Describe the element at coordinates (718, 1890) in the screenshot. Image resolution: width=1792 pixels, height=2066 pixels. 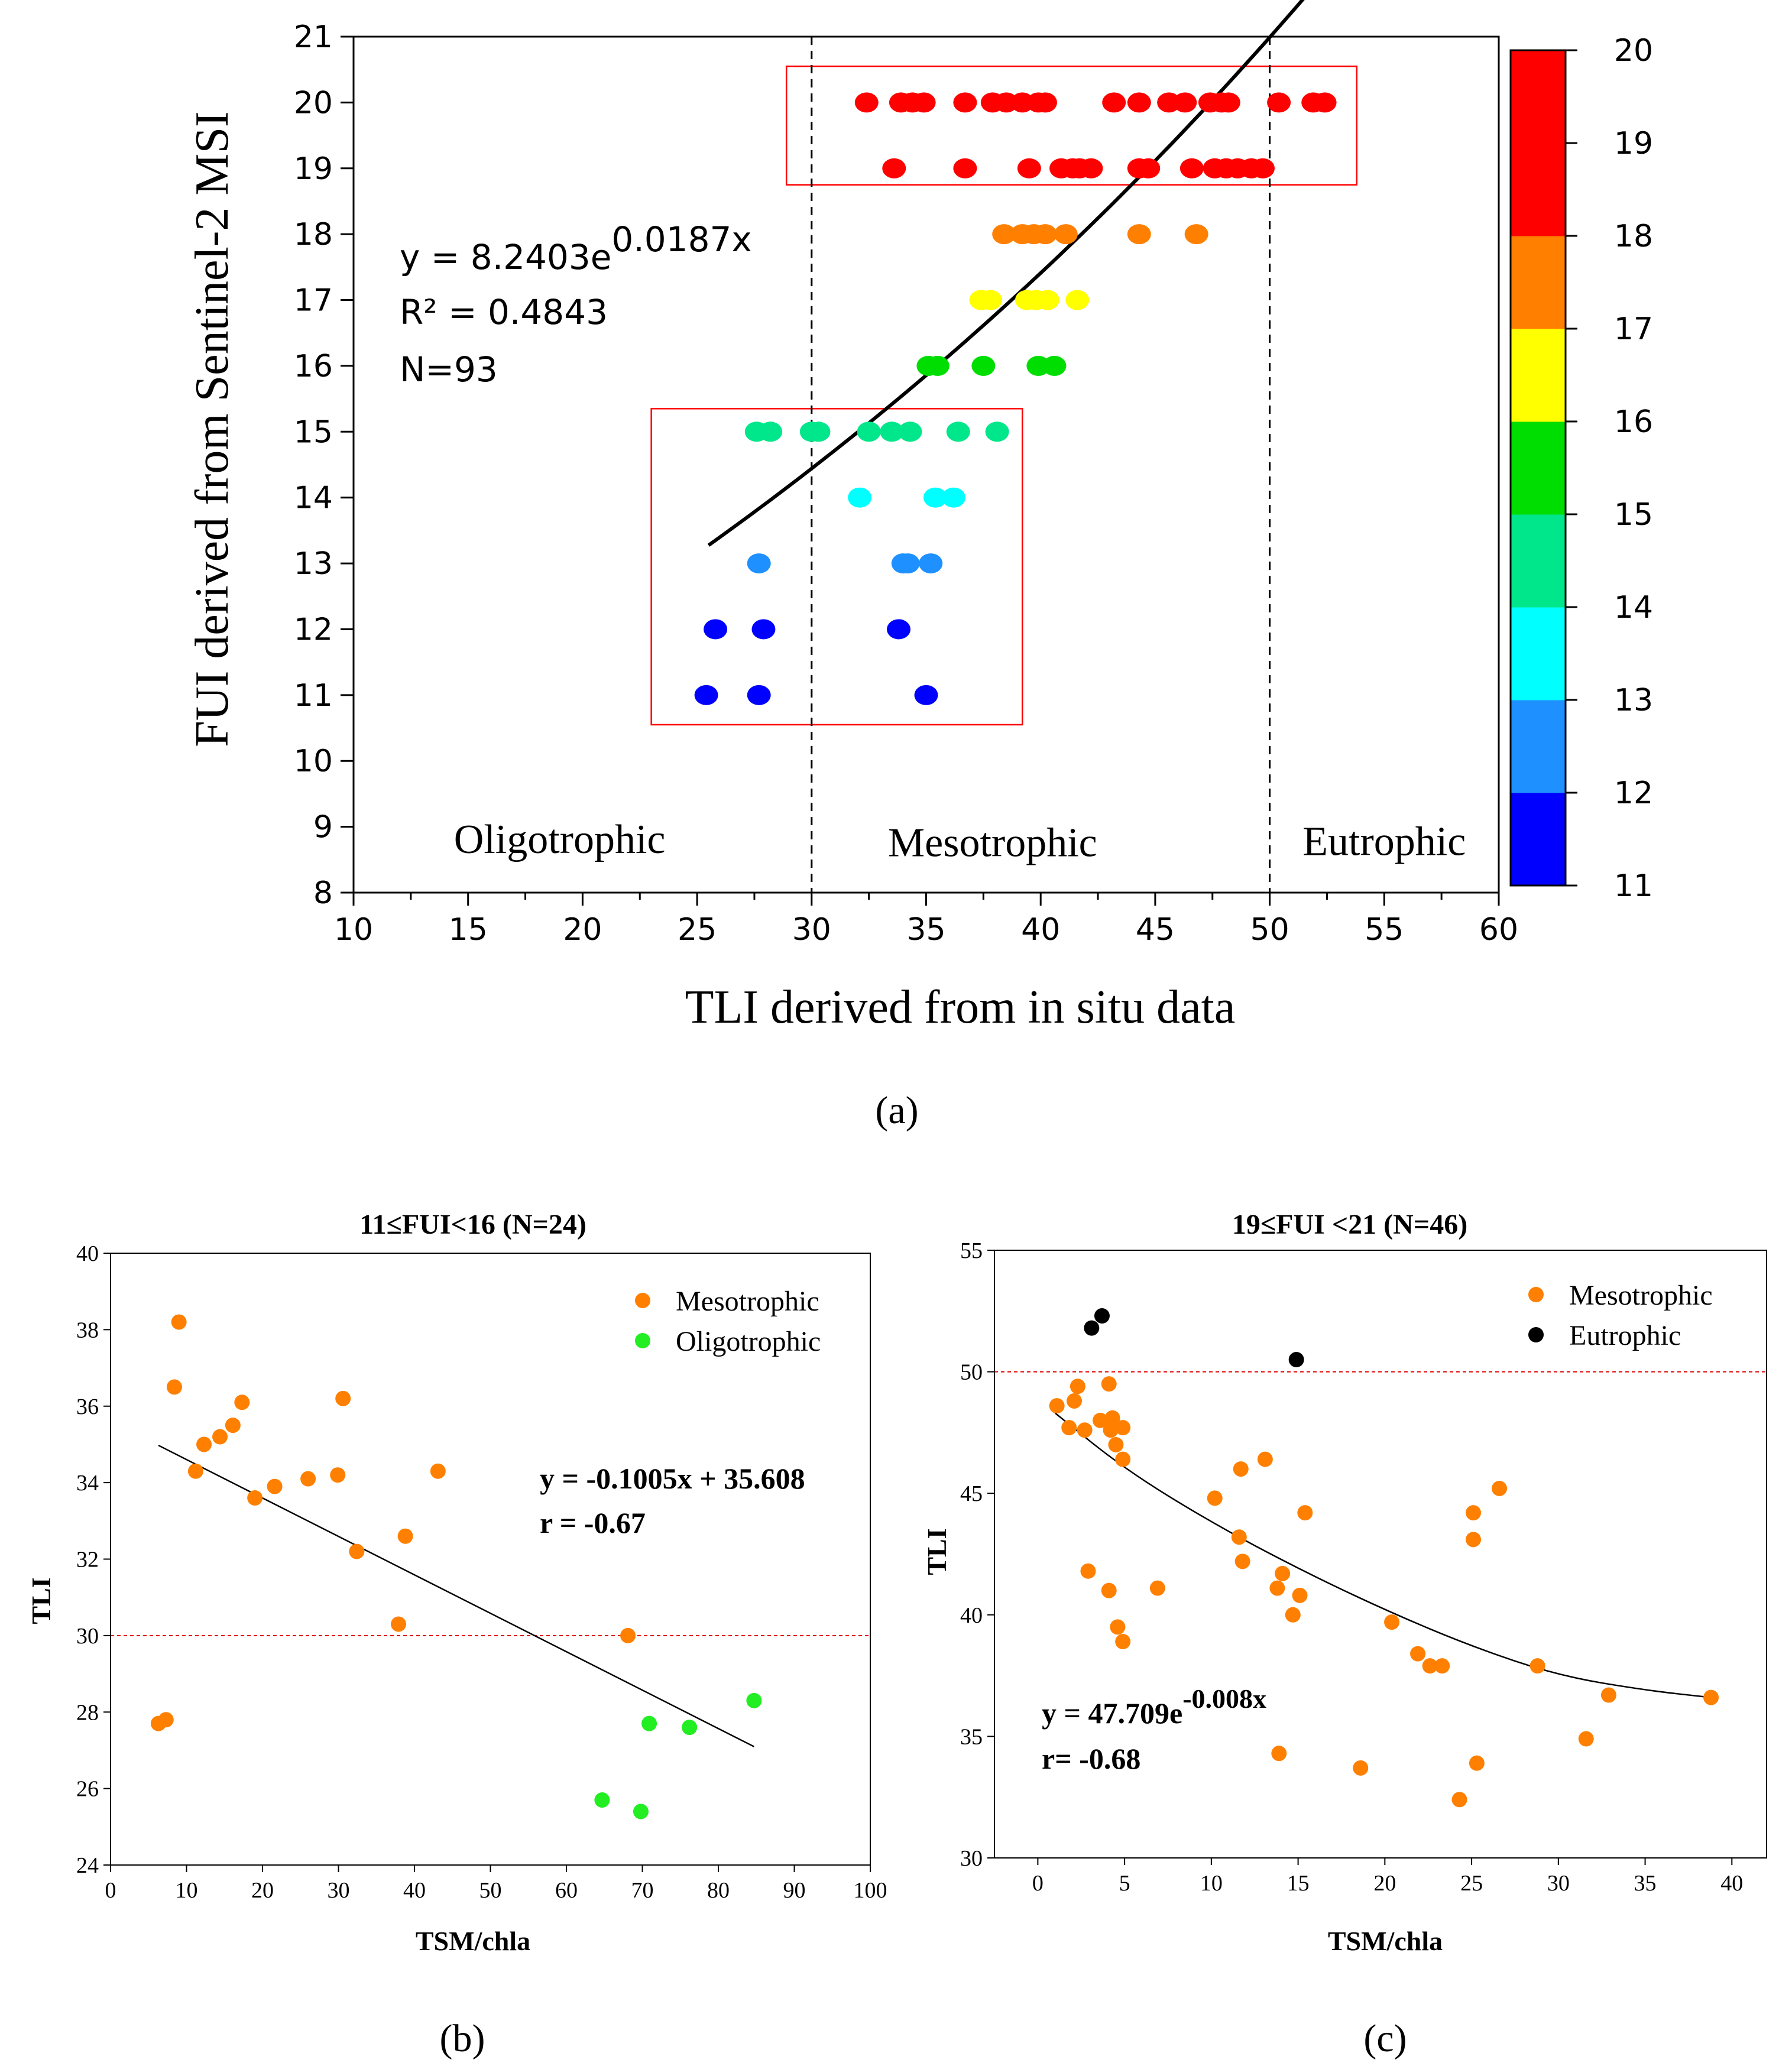
I see `x-tick-label: 80` at that location.